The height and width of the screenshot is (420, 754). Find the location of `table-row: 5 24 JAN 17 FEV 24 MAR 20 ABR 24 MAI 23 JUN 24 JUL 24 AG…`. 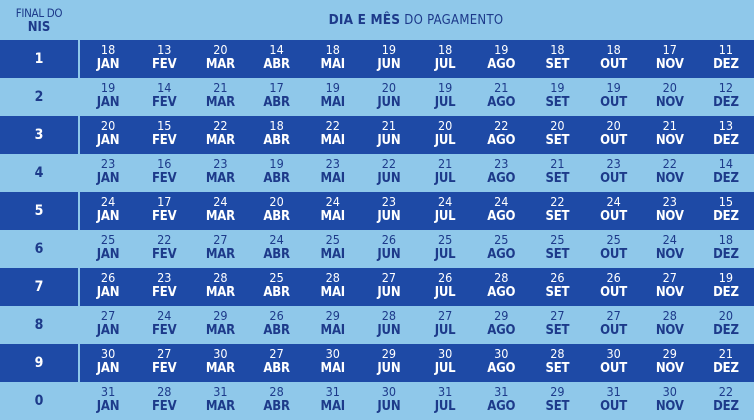

table-row: 5 24 JAN 17 FEV 24 MAR 20 ABR 24 MAI 23 JUN 24 JUL 24 AG… is located at coordinates (377, 211).